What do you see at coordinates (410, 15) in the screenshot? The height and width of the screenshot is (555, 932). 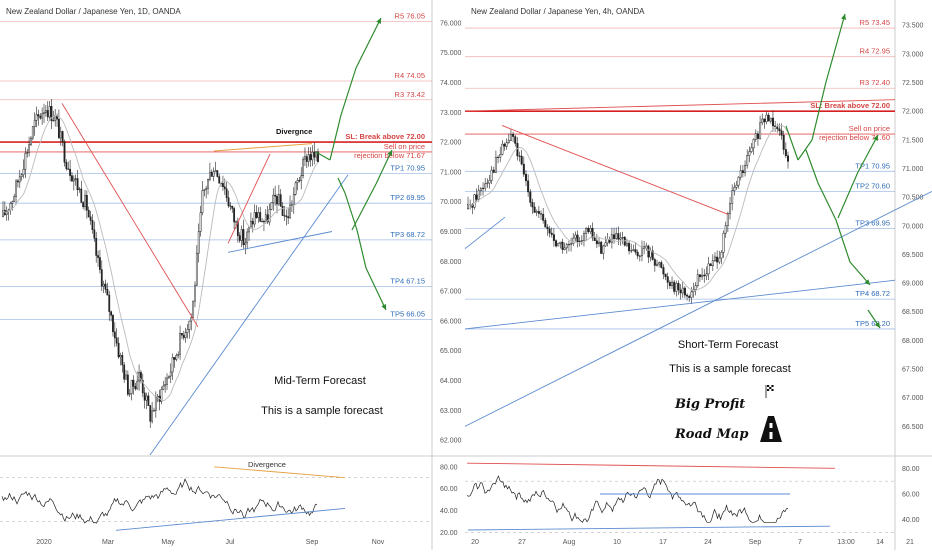 I see `level-label: R5 76.05` at bounding box center [410, 15].